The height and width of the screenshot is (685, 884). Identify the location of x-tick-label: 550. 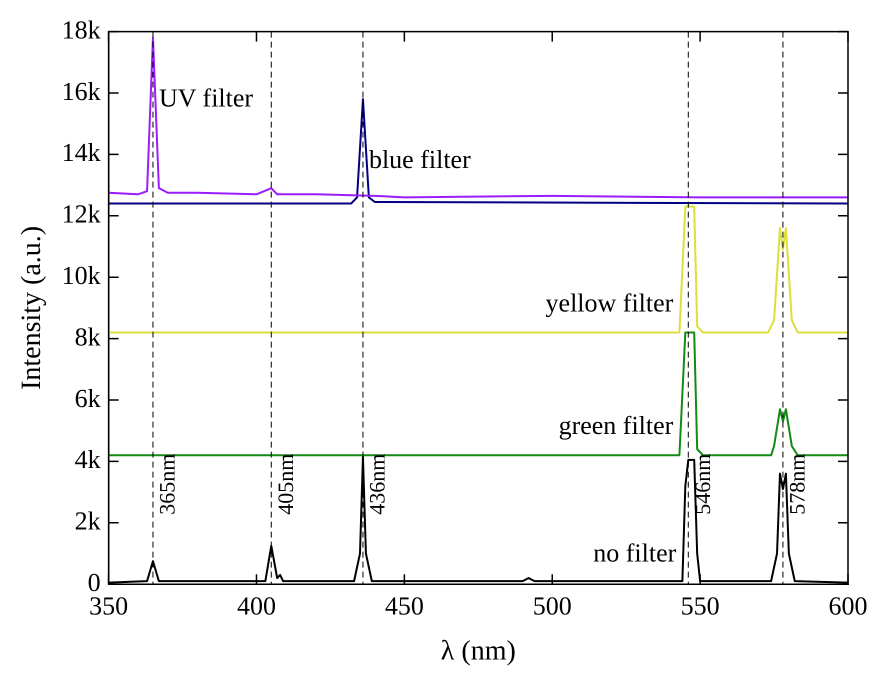
(700, 606).